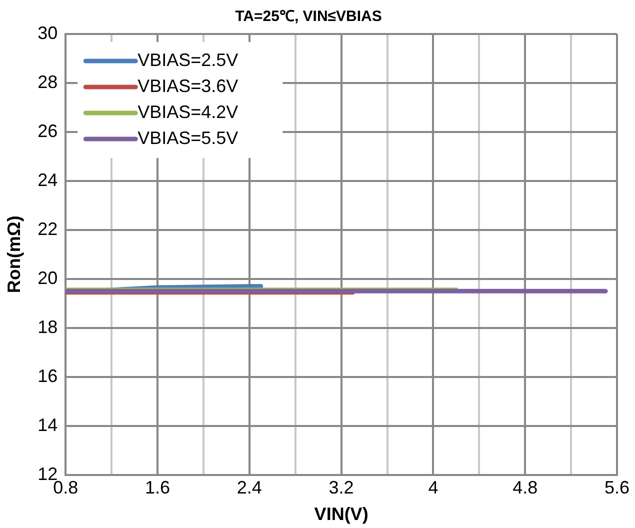  What do you see at coordinates (48, 32) in the screenshot?
I see `y-tick-label: 30` at bounding box center [48, 32].